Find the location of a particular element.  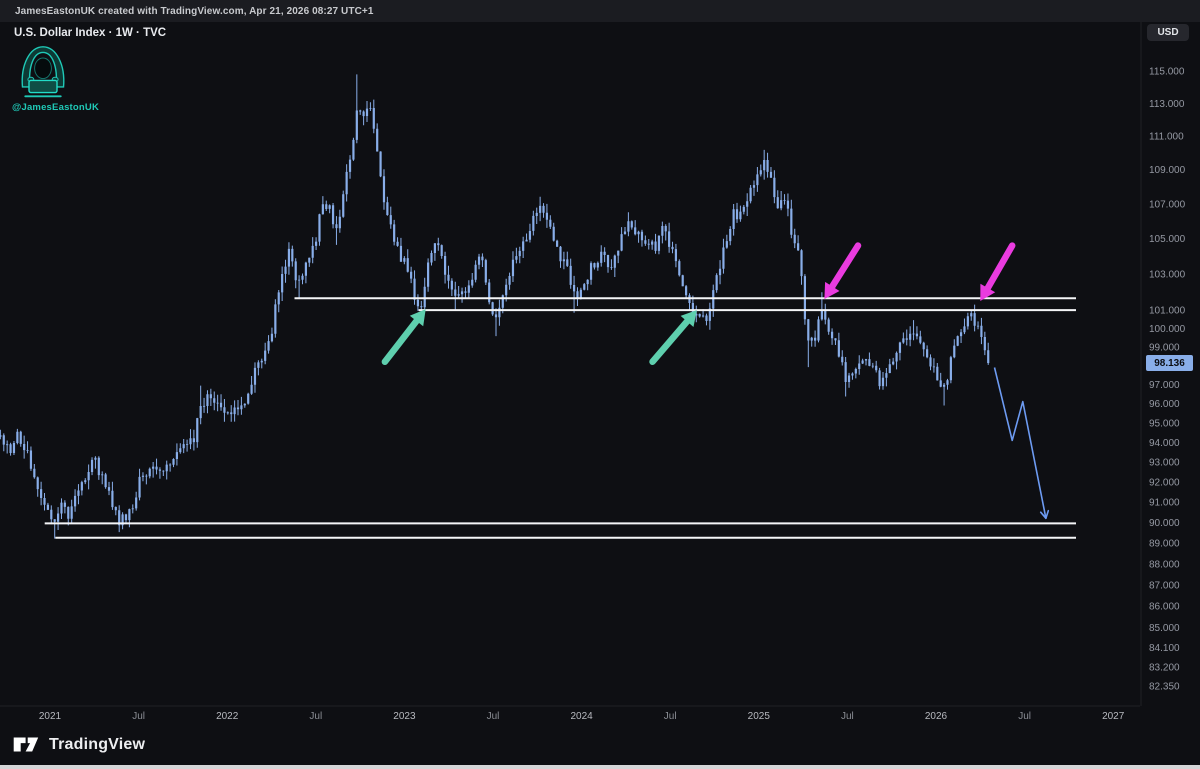

price-tick-label: 101.000 is located at coordinates (1167, 311).